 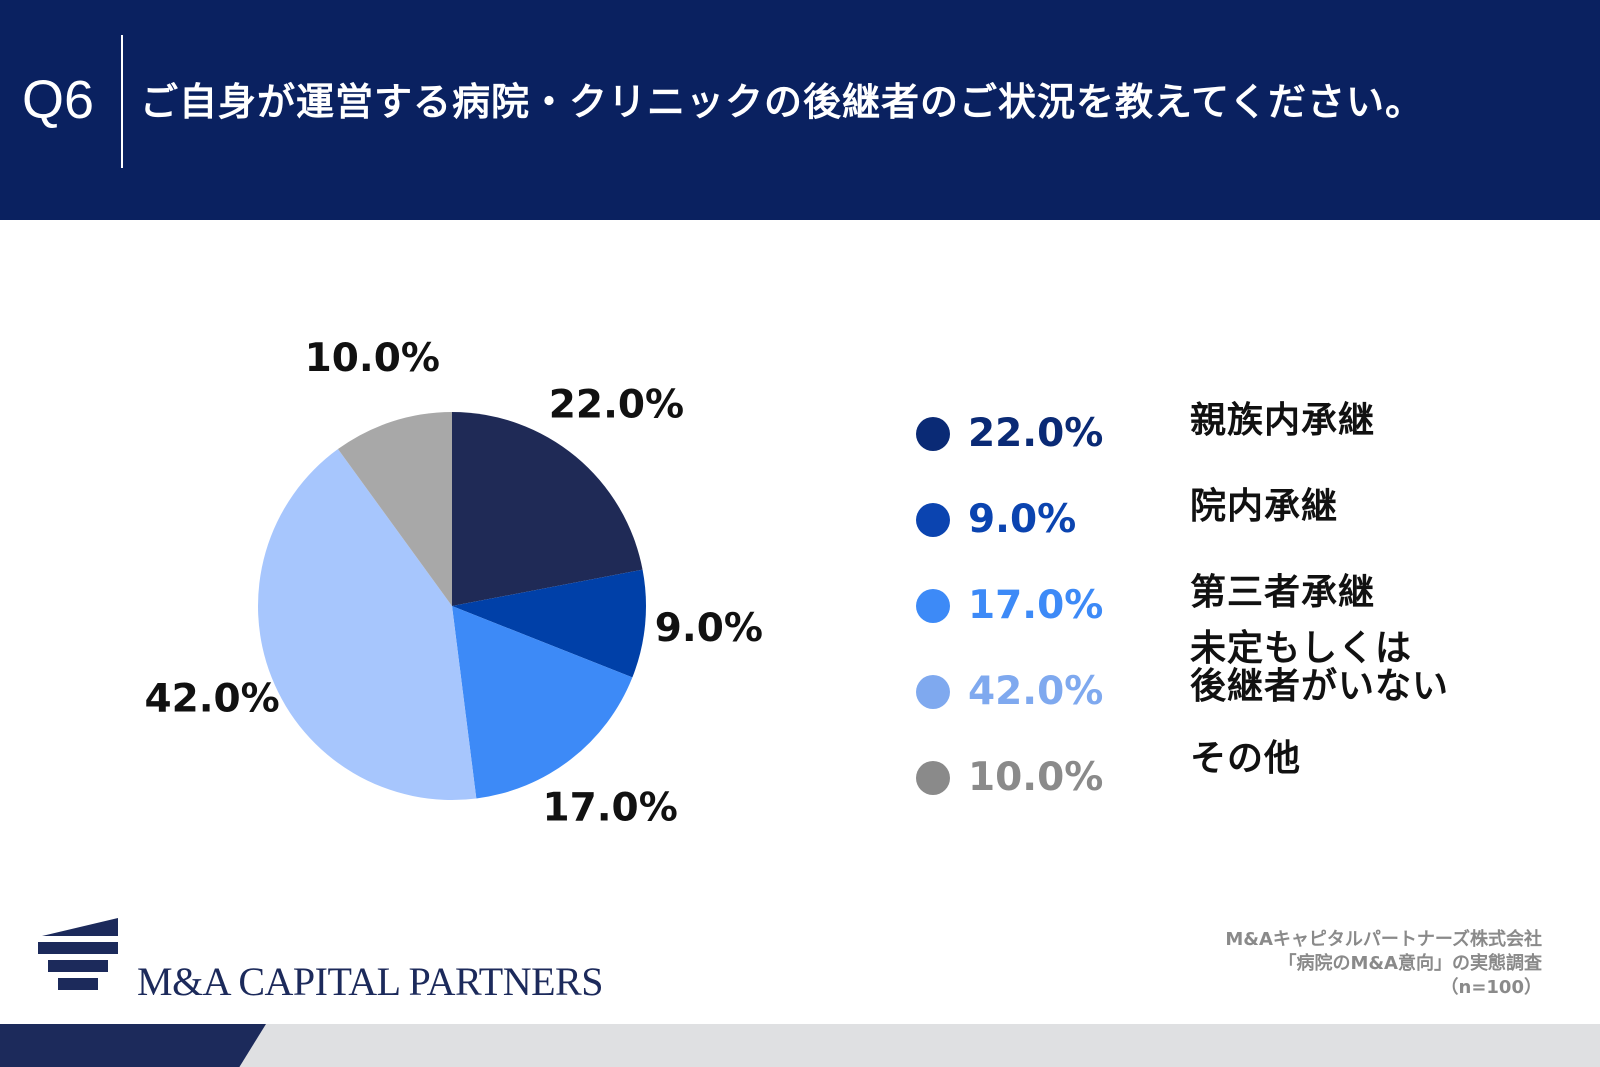 What do you see at coordinates (1410, 963) in the screenshot?
I see `source-line: 「病院のM&A意向」の実態調査` at bounding box center [1410, 963].